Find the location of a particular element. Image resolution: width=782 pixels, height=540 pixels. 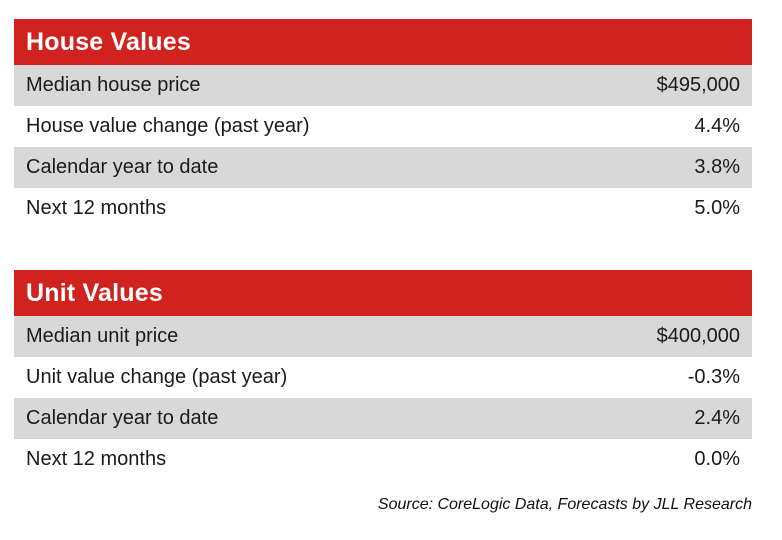

row-value: 3.8% is located at coordinates (717, 167).